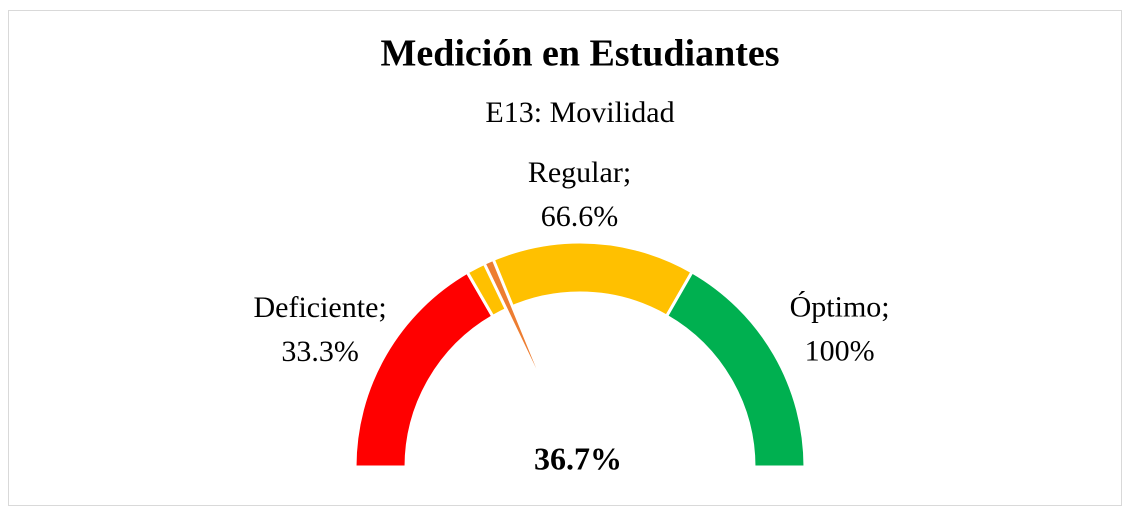 The height and width of the screenshot is (511, 1130). I want to click on segment-name: Óptimo;, so click(840, 307).